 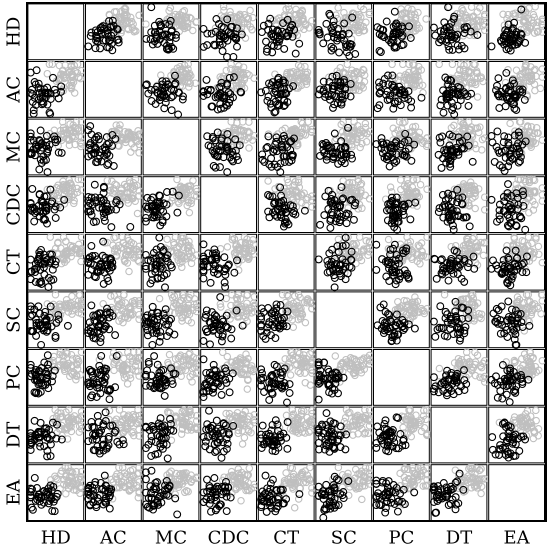 What do you see at coordinates (171, 204) in the screenshot?
I see `cell-CDC-MC` at bounding box center [171, 204].